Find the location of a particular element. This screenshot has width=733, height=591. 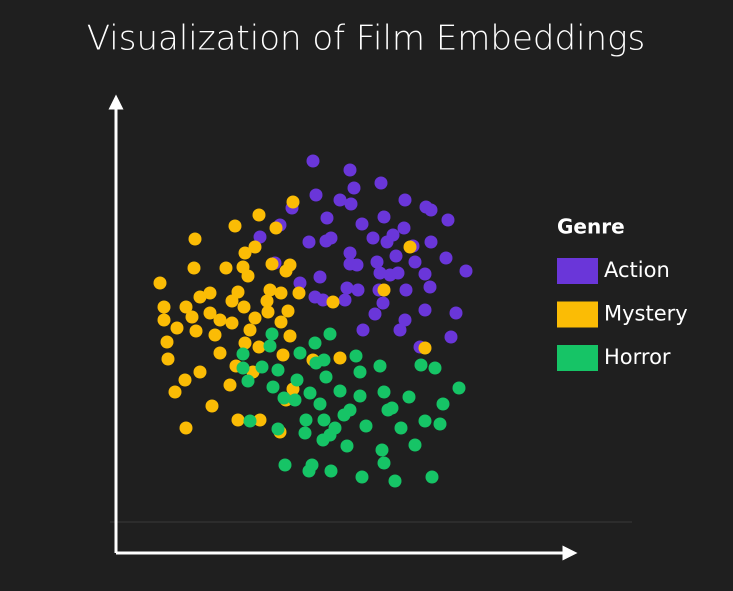

legend-label: Horror is located at coordinates (637, 357).